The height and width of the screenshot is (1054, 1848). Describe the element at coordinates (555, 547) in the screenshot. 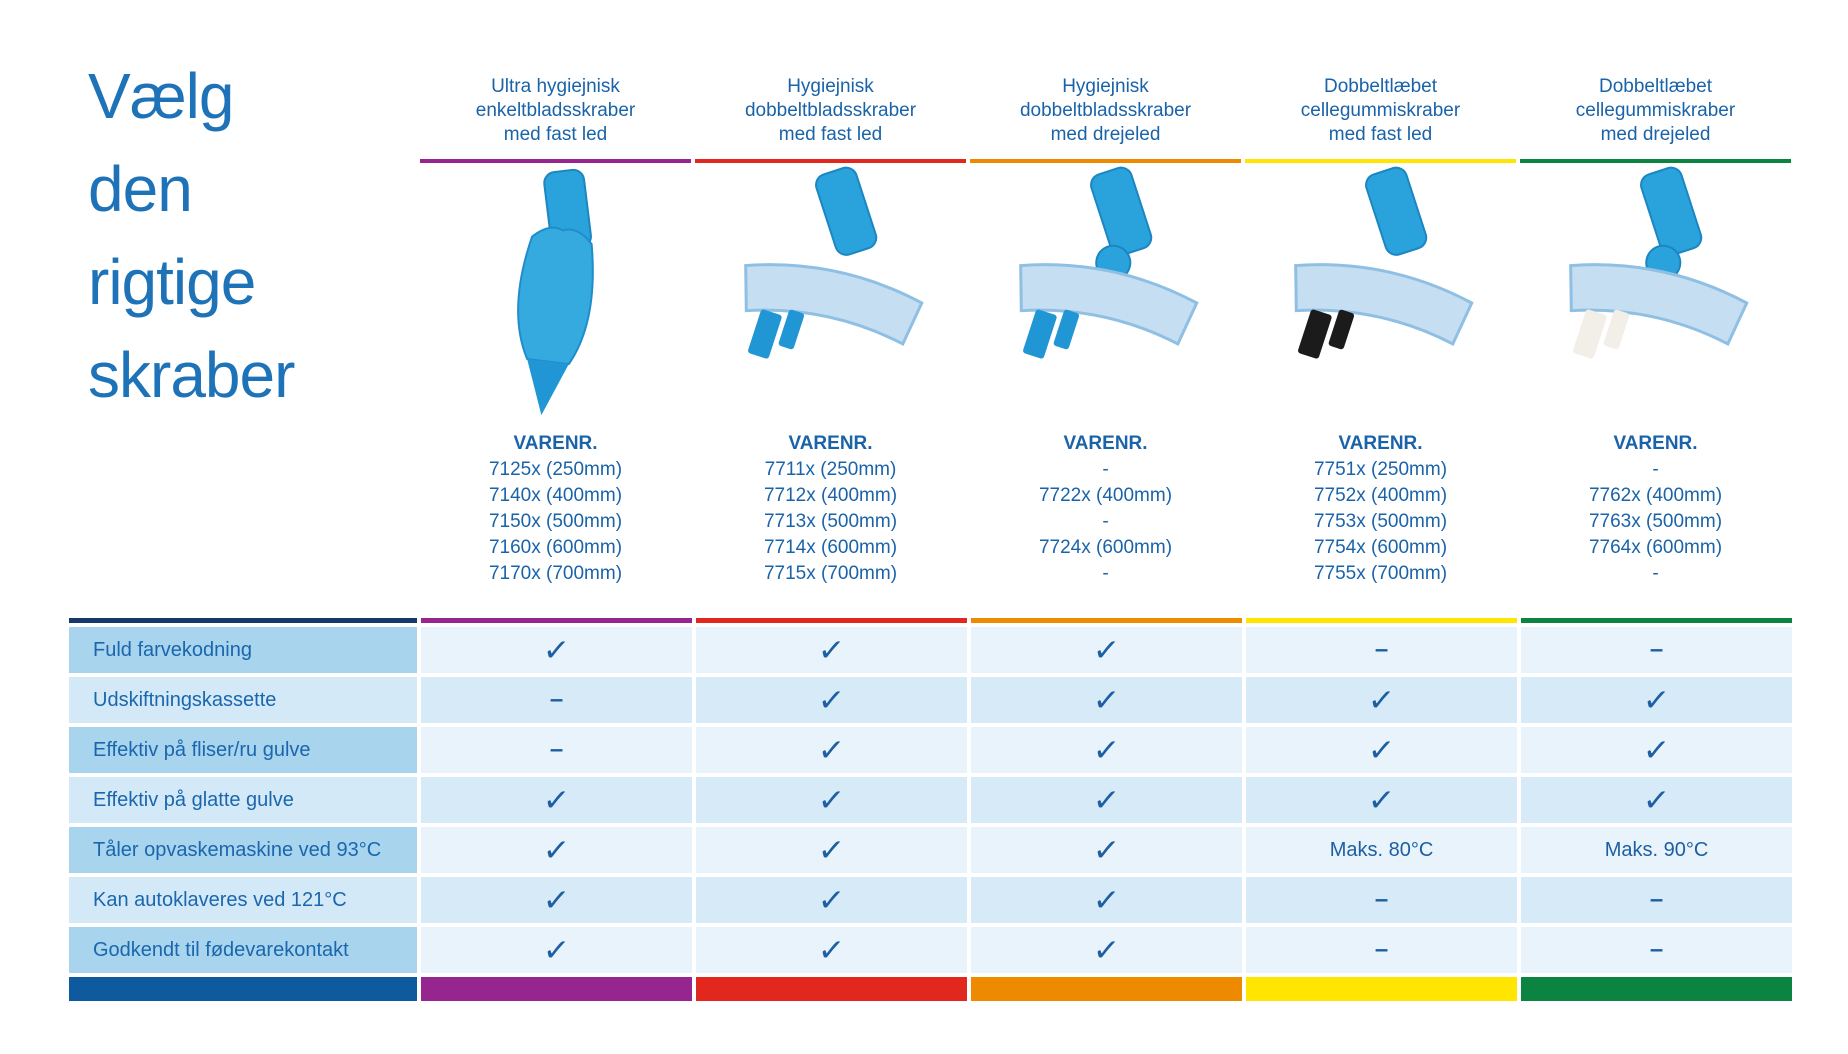

I see `product-number: 7160x (600mm)` at that location.